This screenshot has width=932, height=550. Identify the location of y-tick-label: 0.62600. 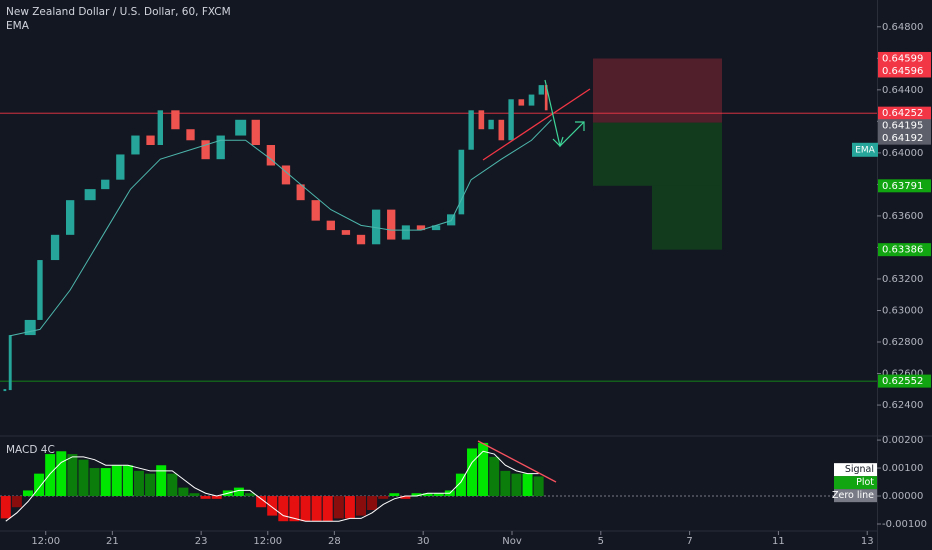
(902, 374).